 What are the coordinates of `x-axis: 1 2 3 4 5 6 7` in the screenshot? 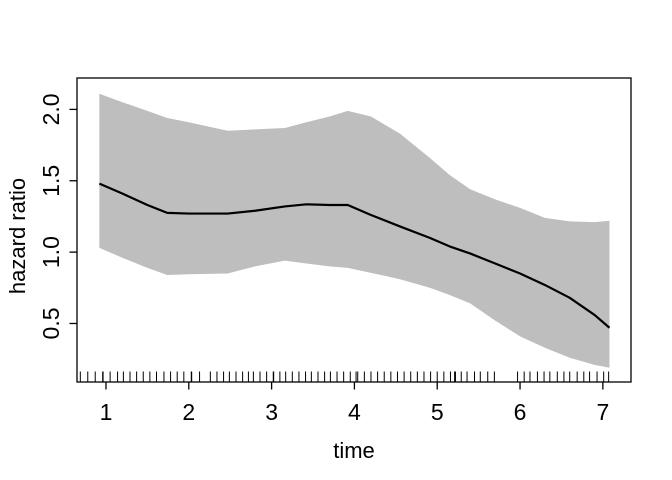 It's located at (354, 403).